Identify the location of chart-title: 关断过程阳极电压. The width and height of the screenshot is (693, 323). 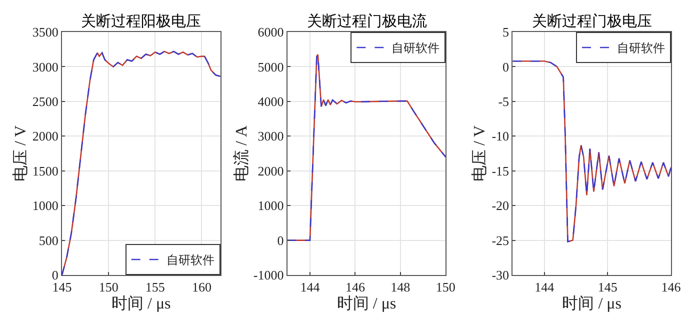
(141, 21).